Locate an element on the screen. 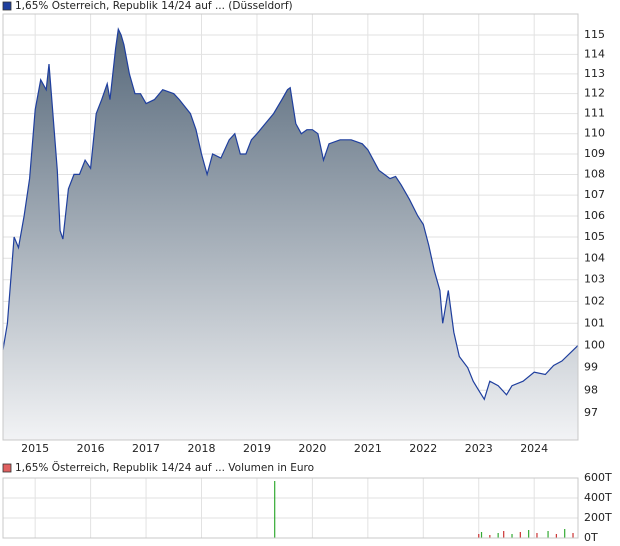  y-tick-label: 101 is located at coordinates (594, 322).